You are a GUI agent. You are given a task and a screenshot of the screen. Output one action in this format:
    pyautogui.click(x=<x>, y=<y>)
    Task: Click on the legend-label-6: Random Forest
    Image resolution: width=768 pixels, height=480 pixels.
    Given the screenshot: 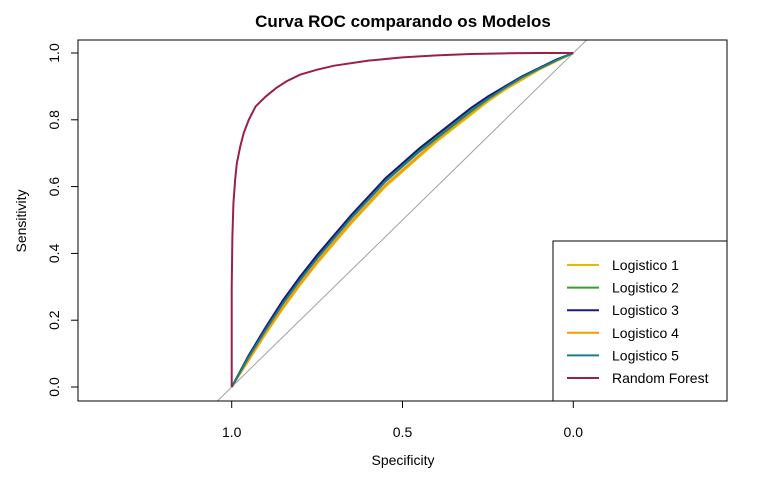 What is the action you would take?
    pyautogui.click(x=660, y=378)
    